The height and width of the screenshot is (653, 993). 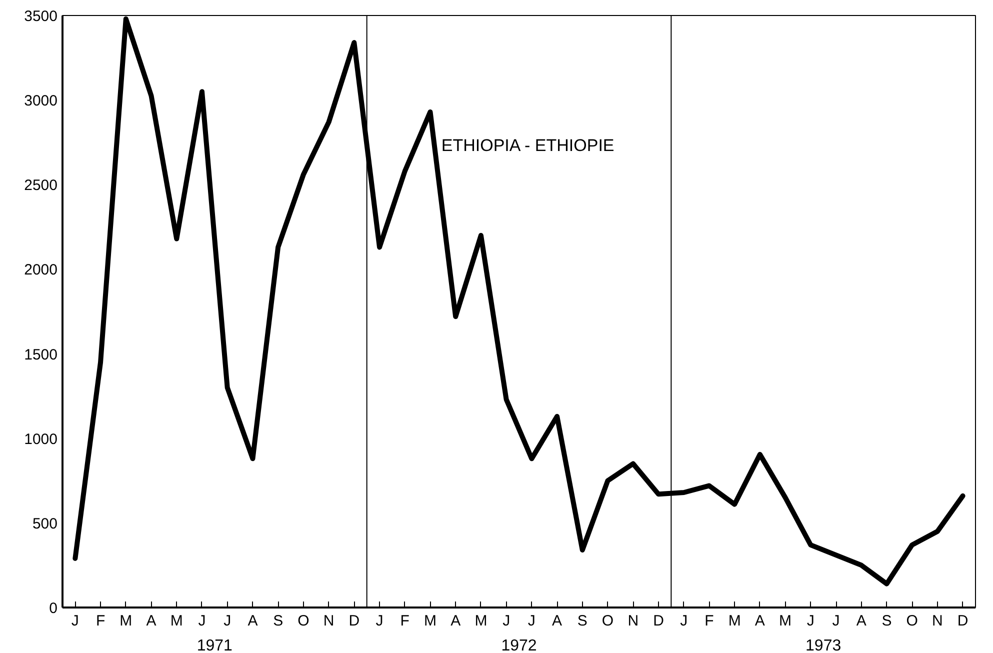 What do you see at coordinates (45, 523) in the screenshot?
I see `y-tick-label: 500` at bounding box center [45, 523].